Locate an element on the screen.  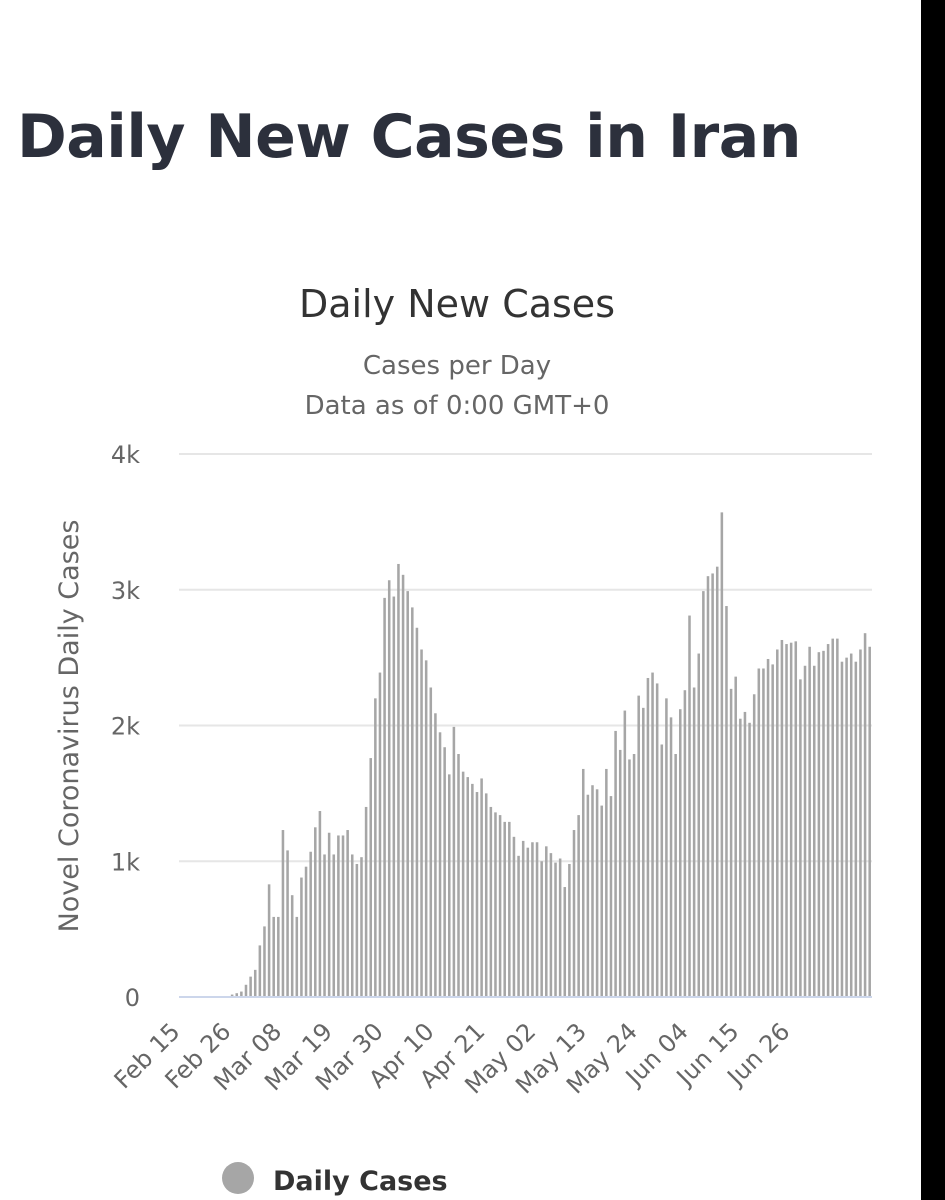
legend-label: Daily Cases is located at coordinates (360, 1181).